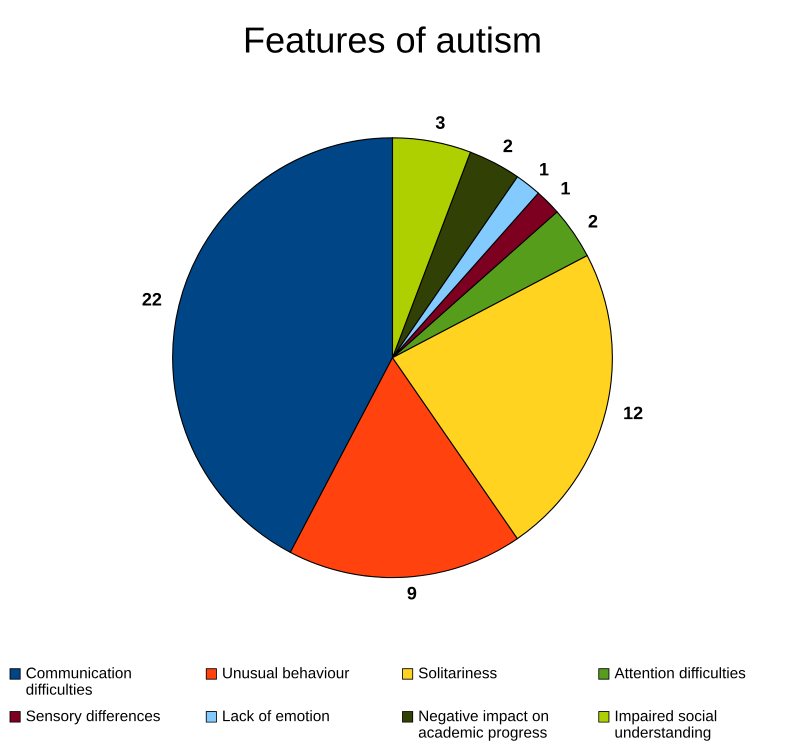  I want to click on legend-label: Solitariness, so click(457, 672).